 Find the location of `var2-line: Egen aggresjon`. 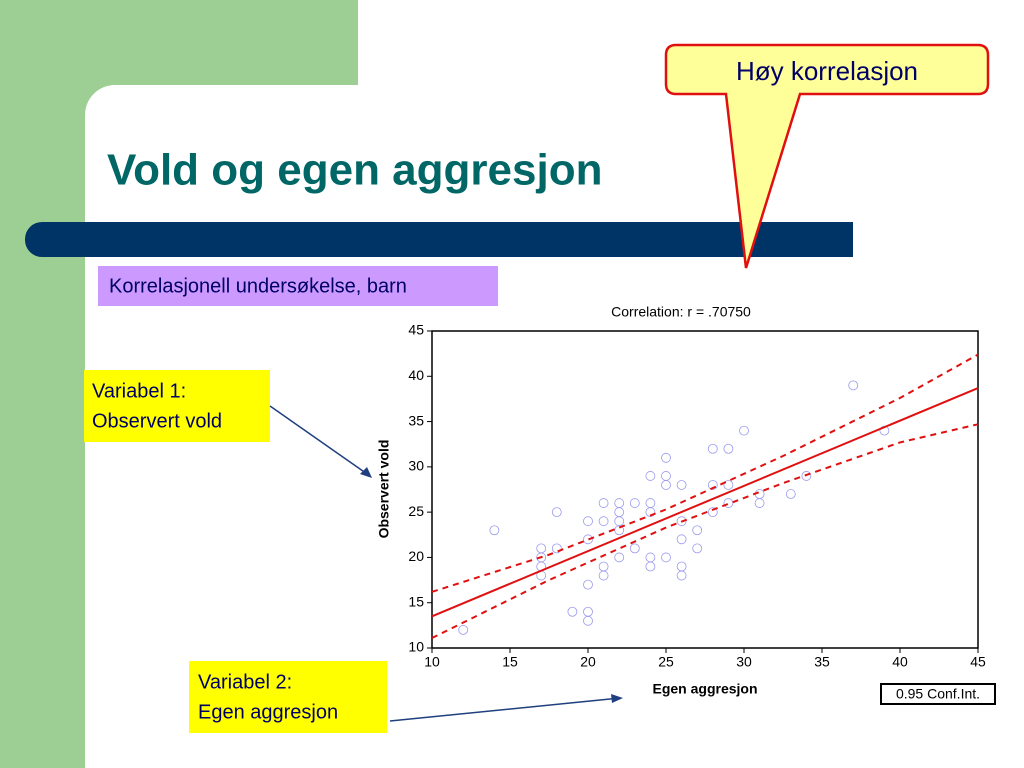

var2-line: Egen aggresjon is located at coordinates (268, 712).